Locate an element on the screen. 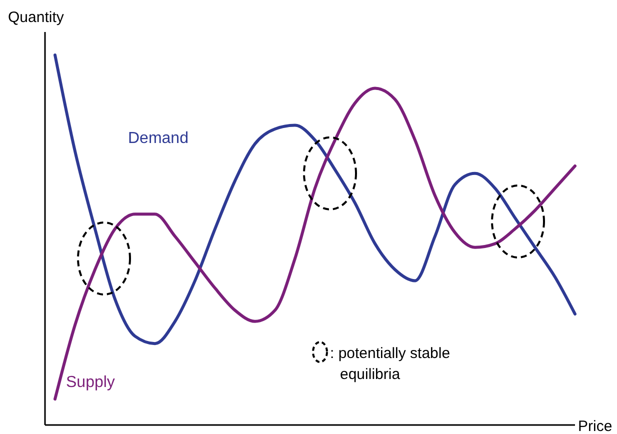 The width and height of the screenshot is (617, 434). x-axis-title: Price is located at coordinates (595, 426).